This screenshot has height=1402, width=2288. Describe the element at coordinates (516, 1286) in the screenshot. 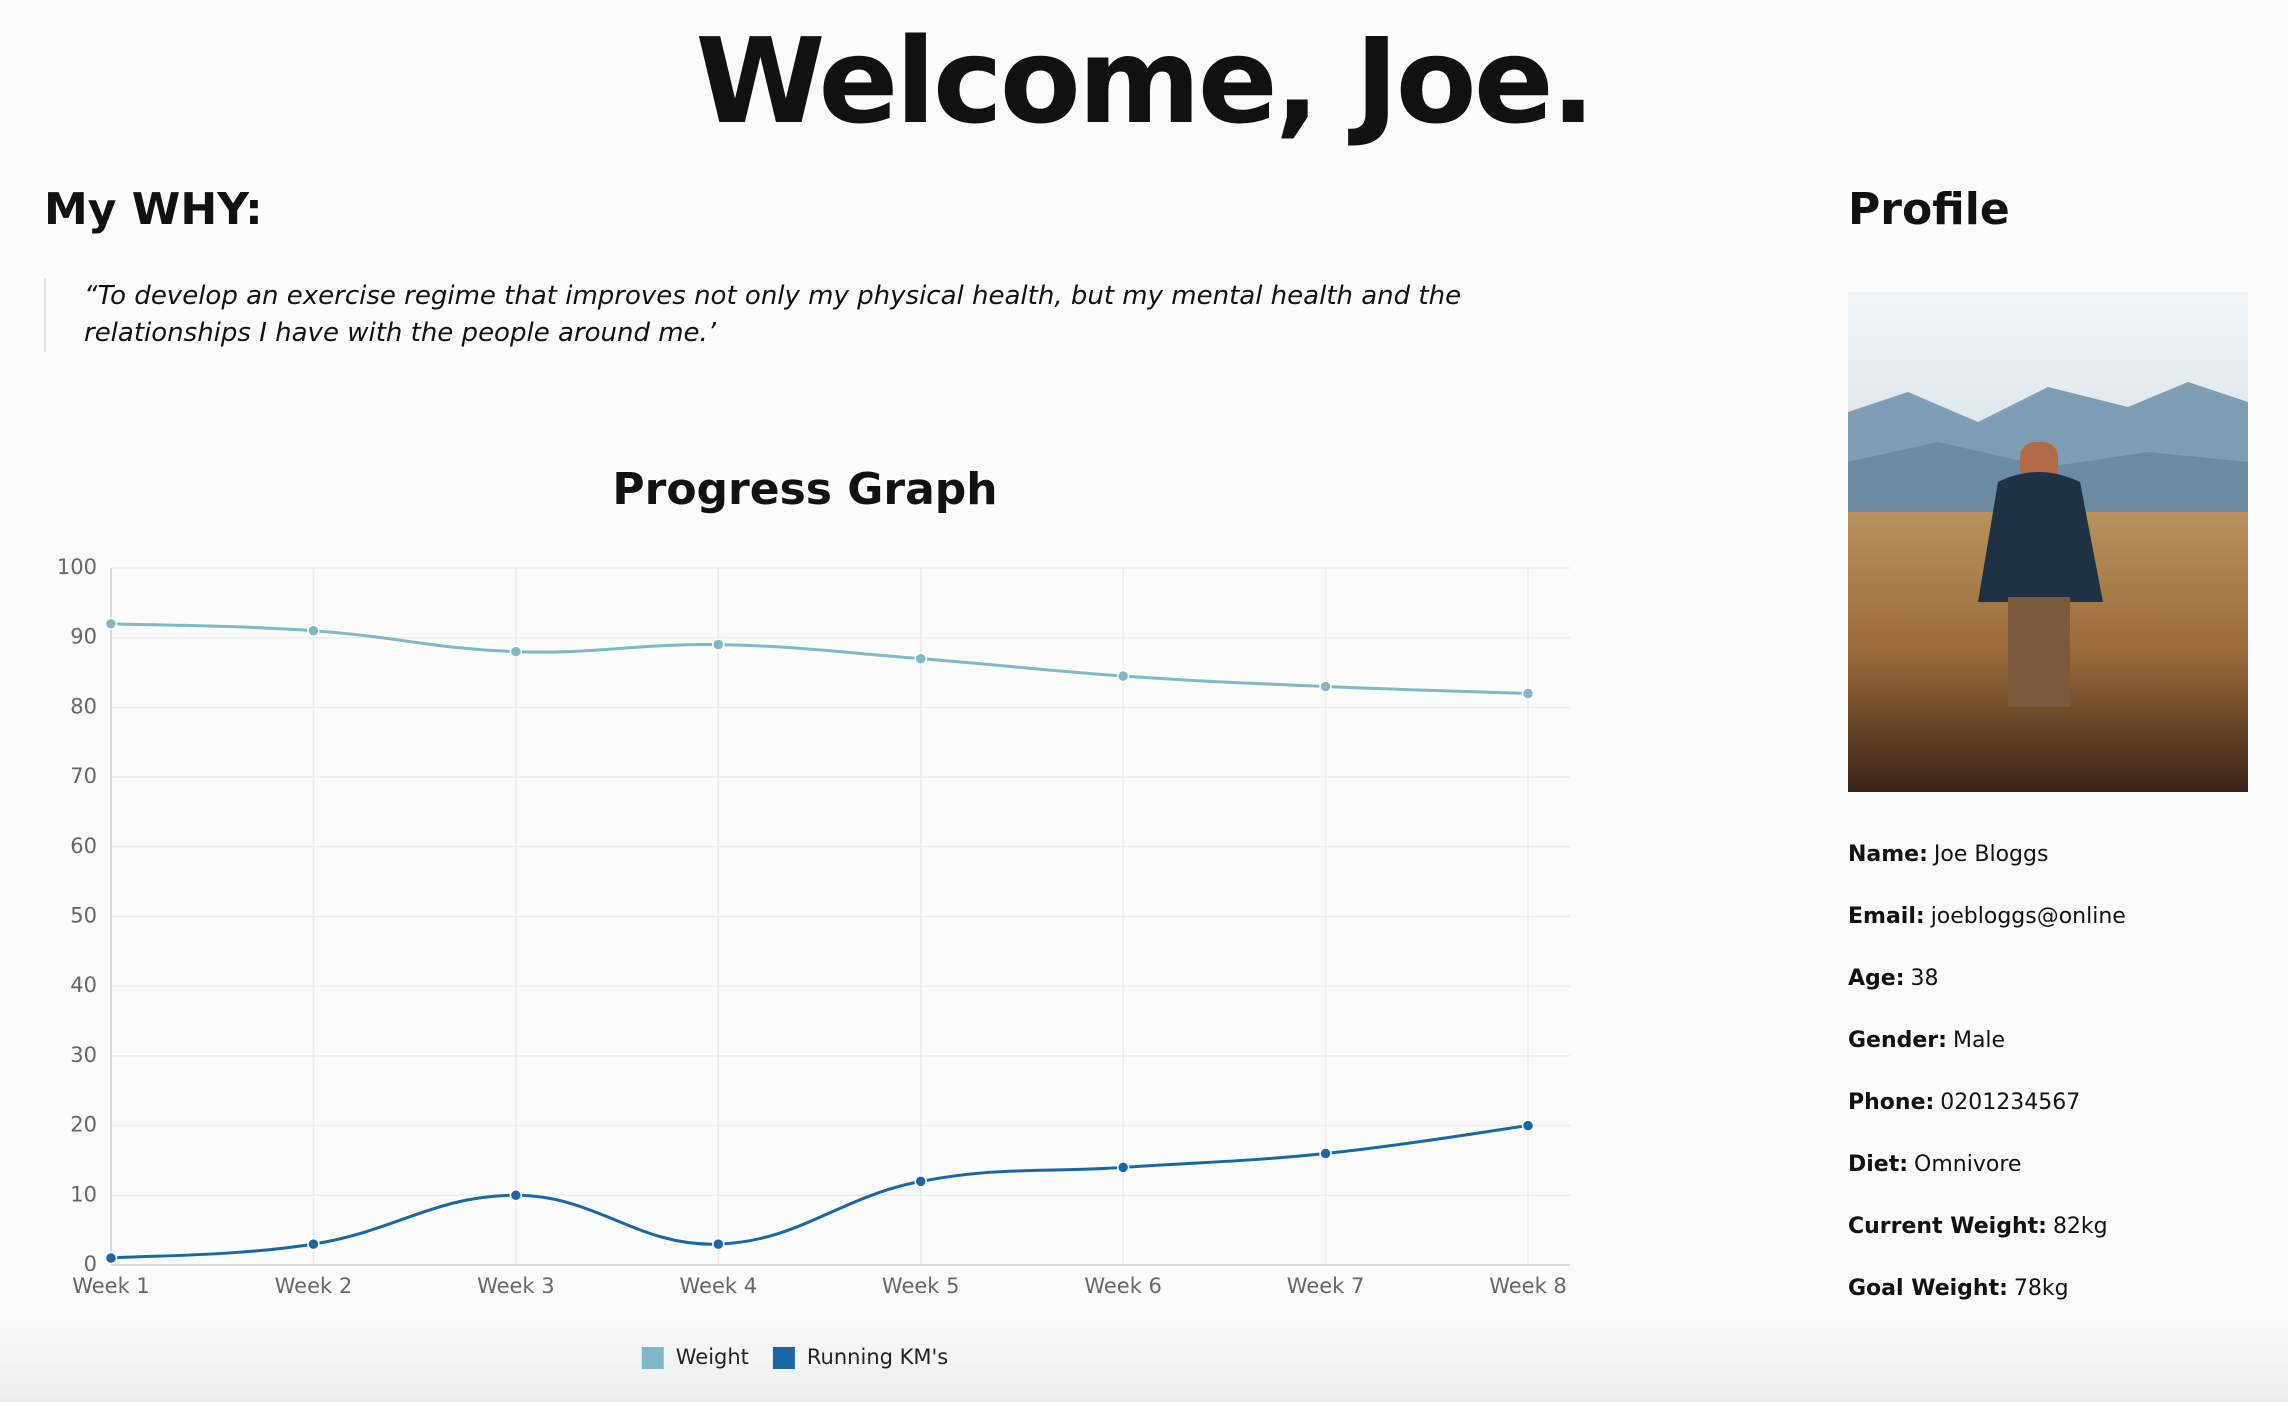

I see `x-tick-label: Week 3` at that location.